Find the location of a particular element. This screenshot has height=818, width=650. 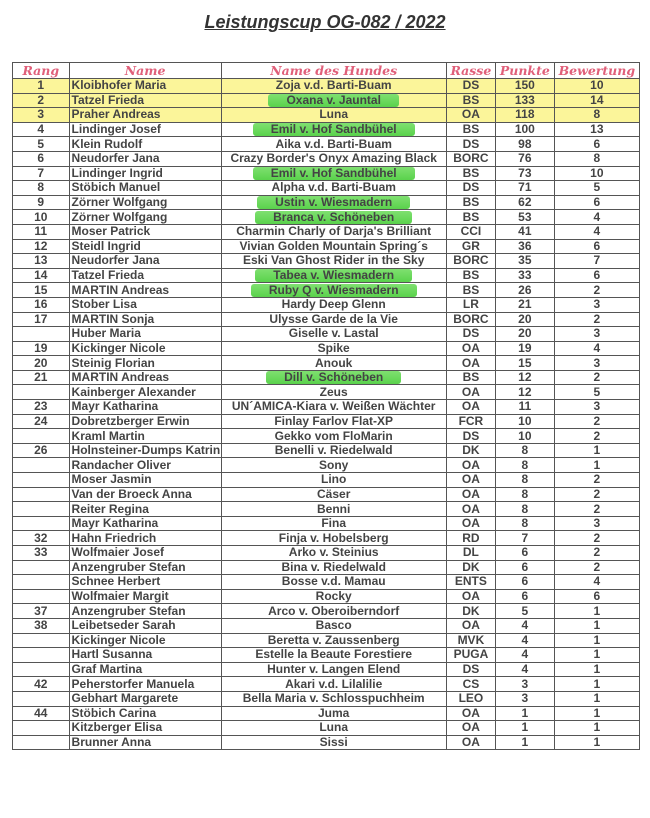

cell-rang: 5 is located at coordinates (41, 144).